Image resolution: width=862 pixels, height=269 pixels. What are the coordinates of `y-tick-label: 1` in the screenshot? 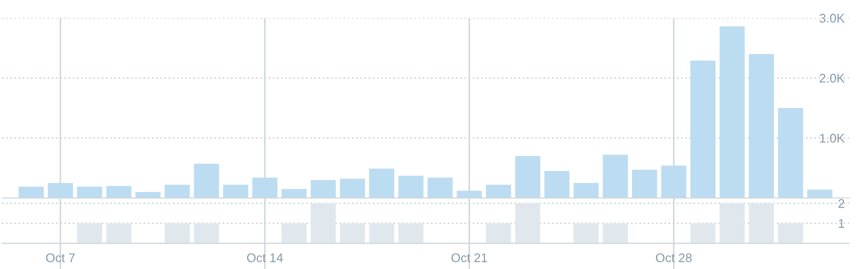 It's located at (841, 223).